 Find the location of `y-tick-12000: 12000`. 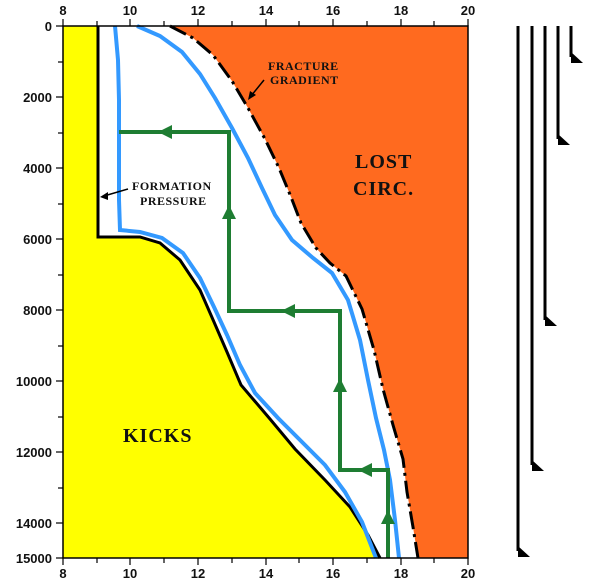

y-tick-12000: 12000 is located at coordinates (34, 452).